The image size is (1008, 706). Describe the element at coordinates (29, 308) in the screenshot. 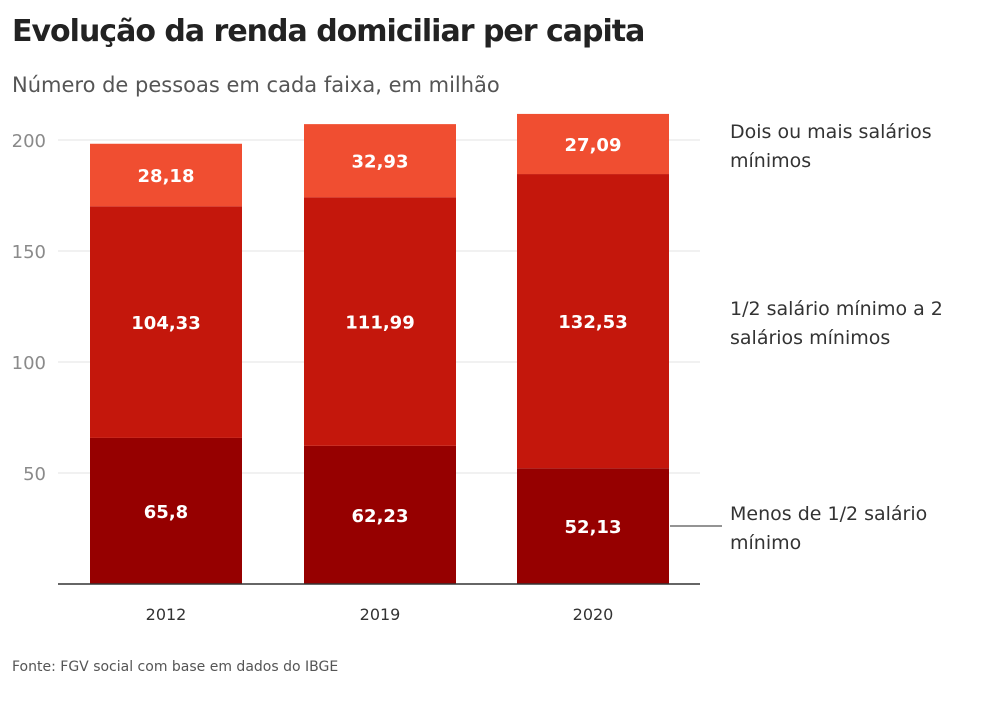

I see `y-axis-ticks: 50 100 150 200` at that location.